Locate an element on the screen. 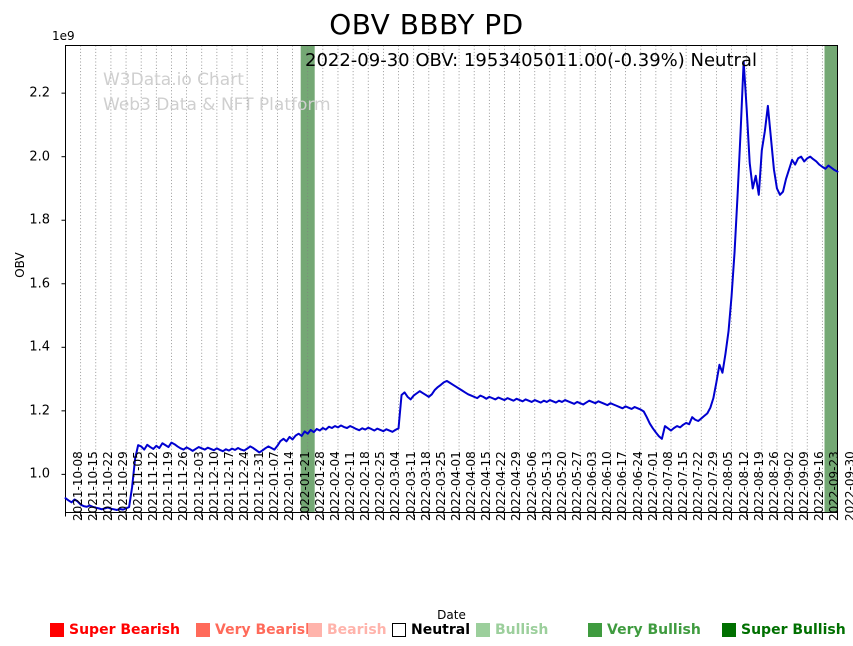 The width and height of the screenshot is (853, 646). legend-label: Very Bullish is located at coordinates (654, 630).